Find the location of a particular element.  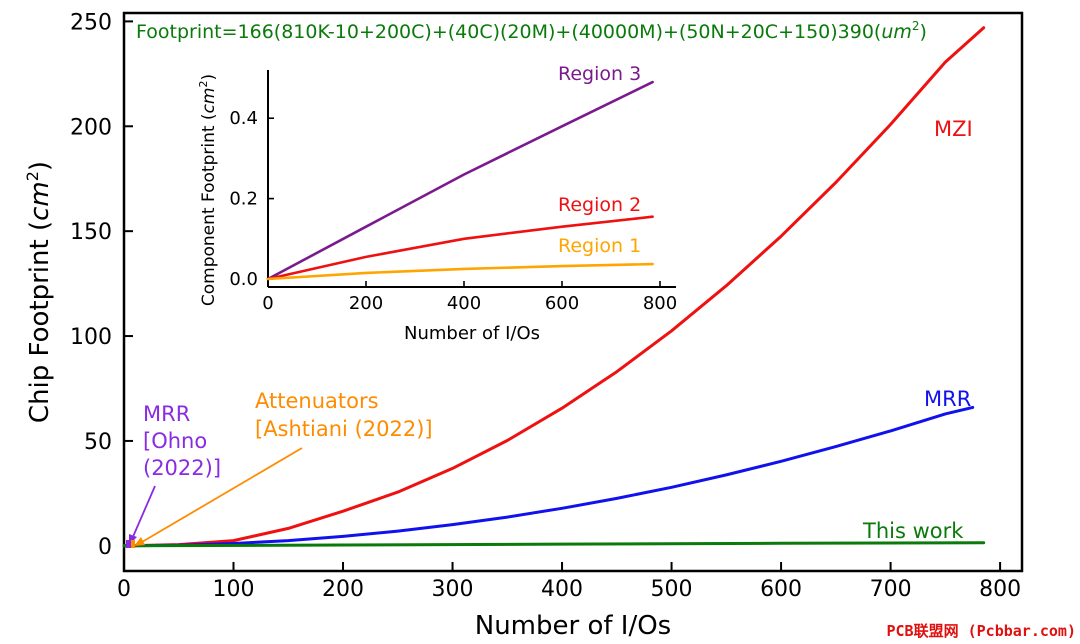

main-y-tick-label: 200 is located at coordinates (91, 127).